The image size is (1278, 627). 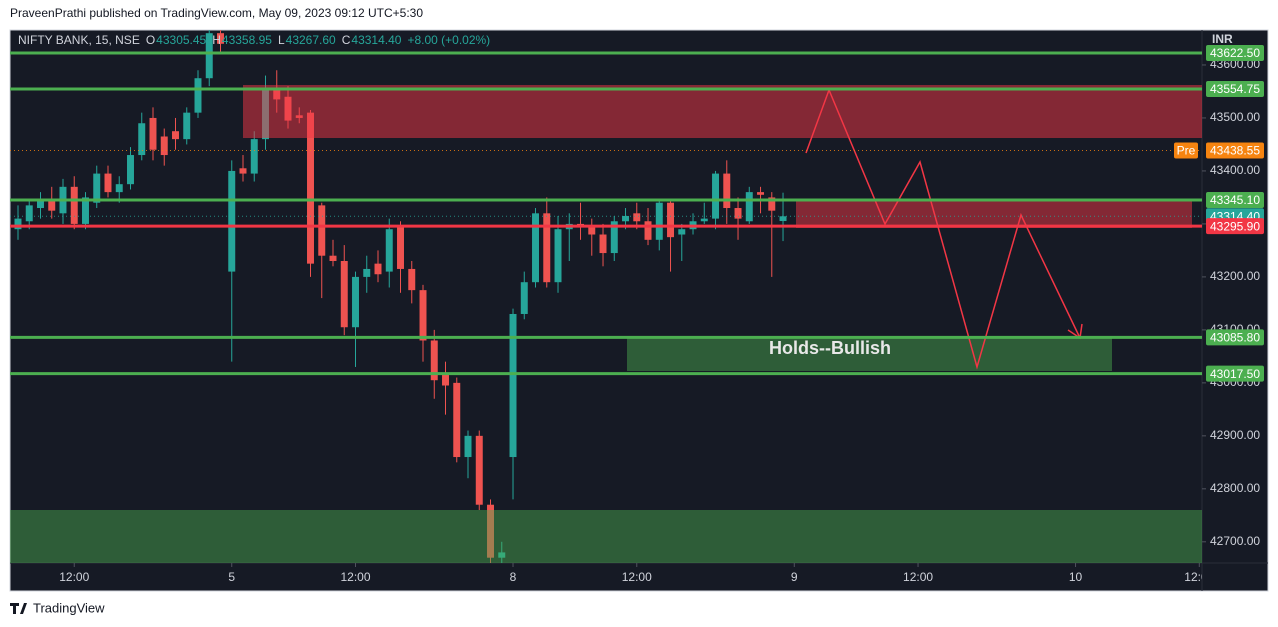 I want to click on y-tick-label: 43400.00, so click(x=1235, y=170).